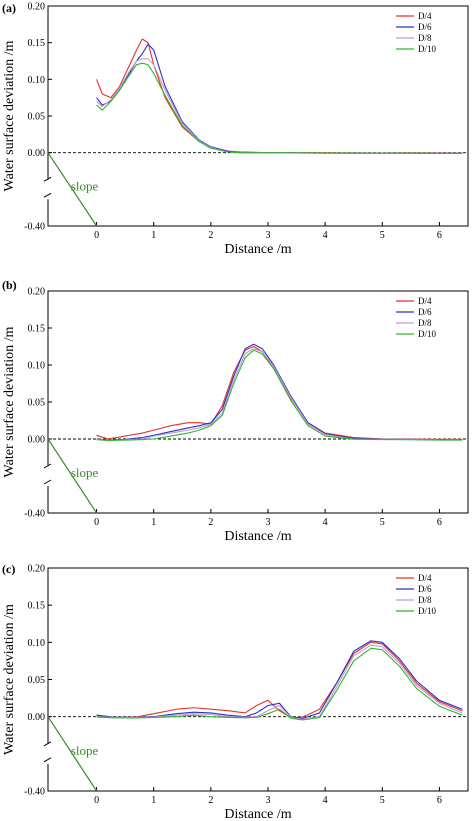 This screenshot has width=474, height=821. Describe the element at coordinates (9, 8) in the screenshot. I see `panel-label: (a)` at that location.